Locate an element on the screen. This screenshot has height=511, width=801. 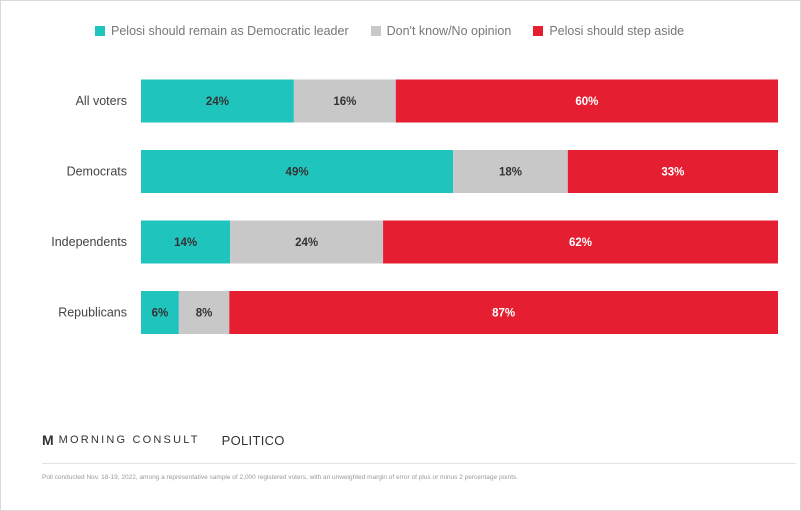
category-label-all-voters: All voters is located at coordinates (101, 101).